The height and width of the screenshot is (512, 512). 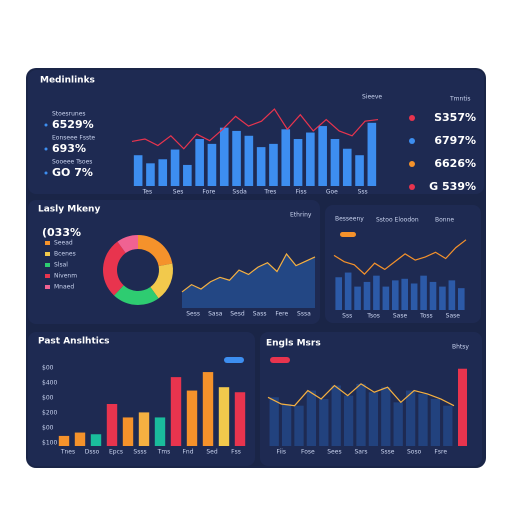 What do you see at coordinates (164, 452) in the screenshot?
I see `x-tick-label: Tms` at bounding box center [164, 452].